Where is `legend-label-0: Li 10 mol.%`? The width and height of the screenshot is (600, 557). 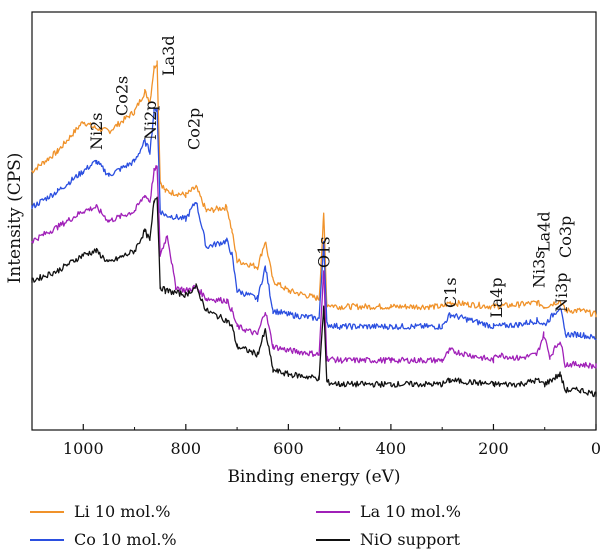
legend-label-0: Li 10 mol.% is located at coordinates (122, 511).